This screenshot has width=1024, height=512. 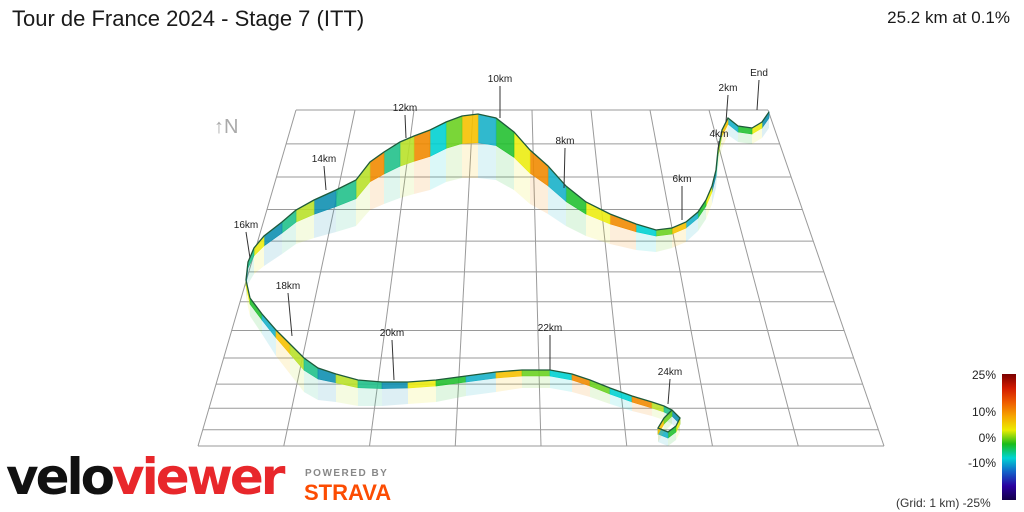 What do you see at coordinates (198, 477) in the screenshot?
I see `logo-part-viewer: viewer` at bounding box center [198, 477].